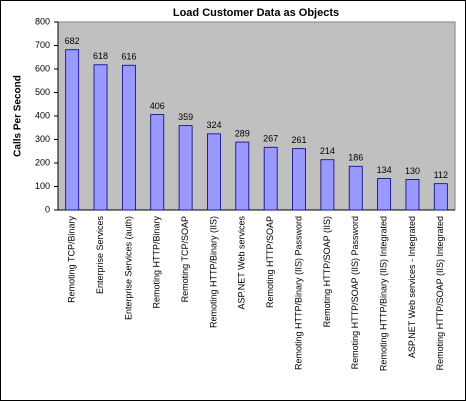  Describe the element at coordinates (242, 263) in the screenshot. I see `x-tick-label: ASP.NET Web services` at that location.